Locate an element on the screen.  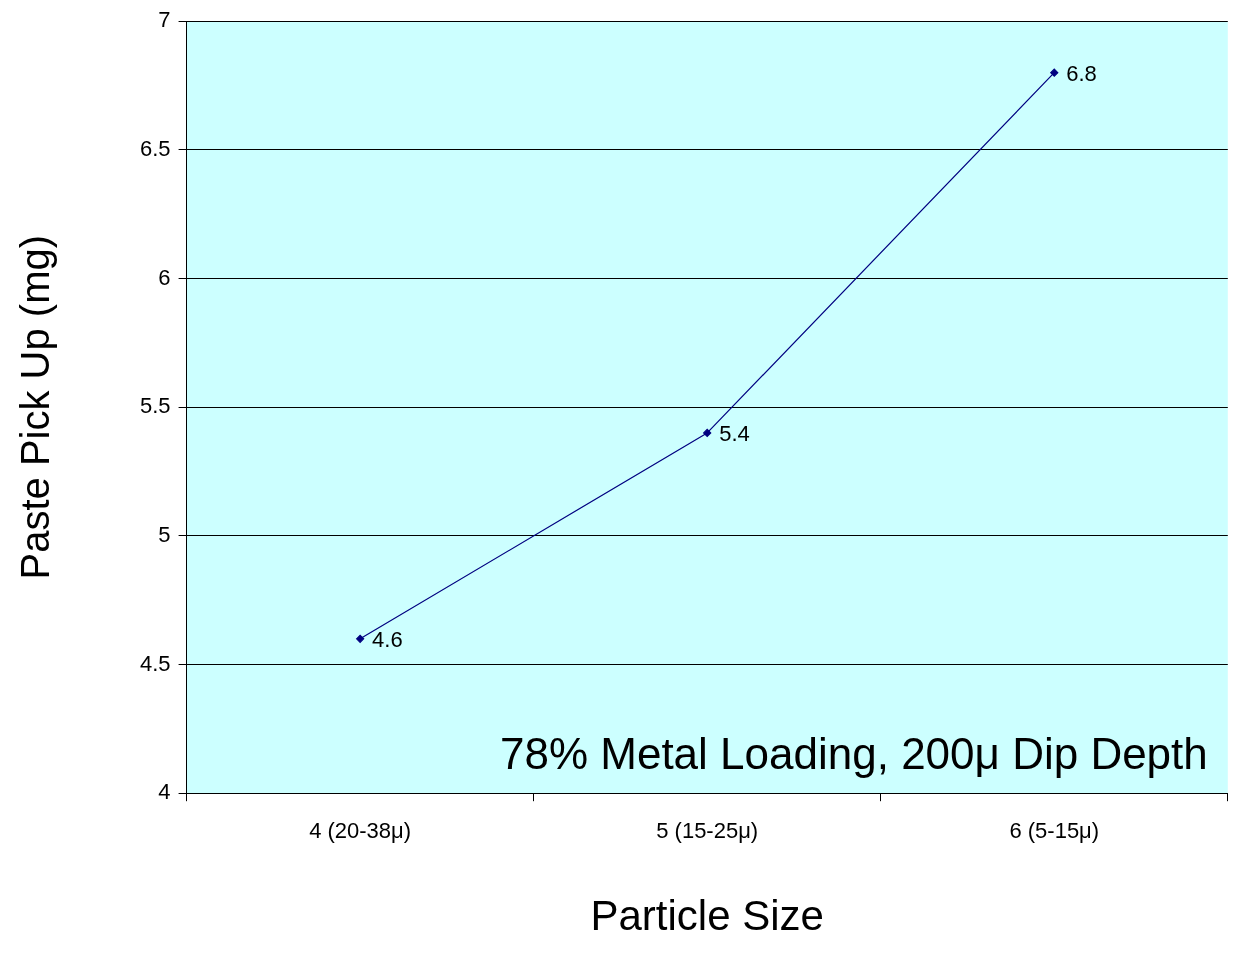
y-tick-label: 7 is located at coordinates (164, 20).